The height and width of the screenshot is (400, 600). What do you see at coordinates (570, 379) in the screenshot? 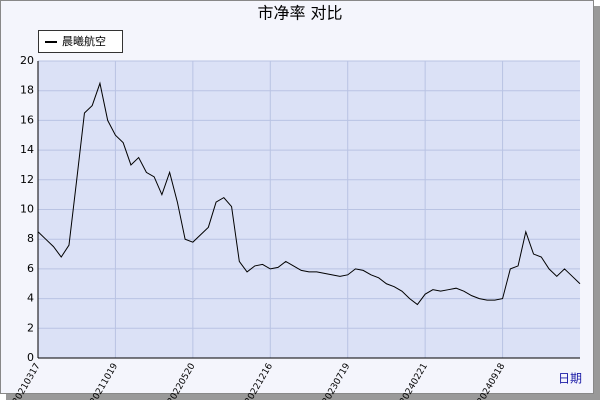
I see `x-axis-label: 日期` at bounding box center [570, 379].